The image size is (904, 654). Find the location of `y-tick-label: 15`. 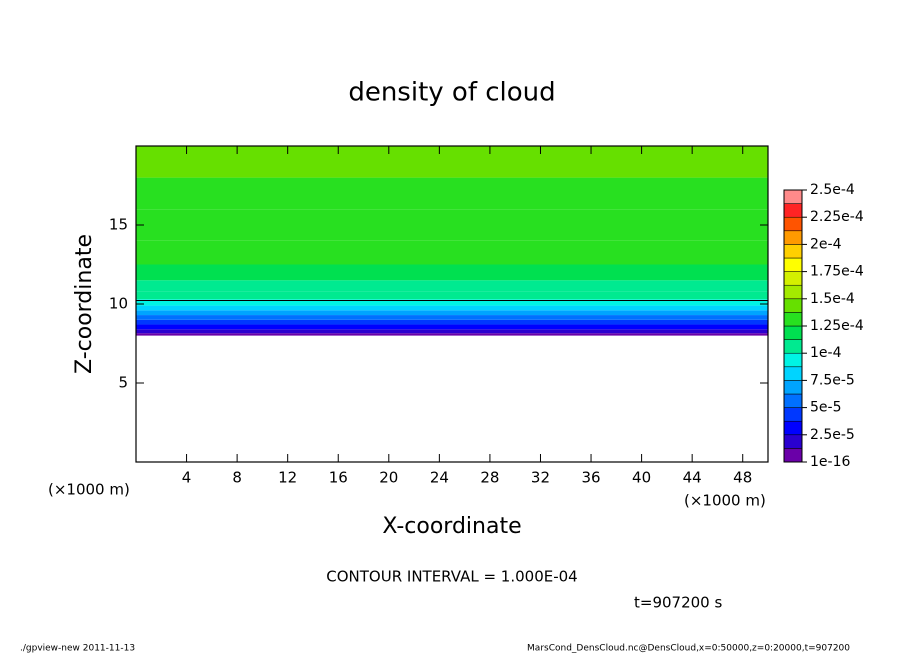

y-tick-label: 15 is located at coordinates (118, 225).